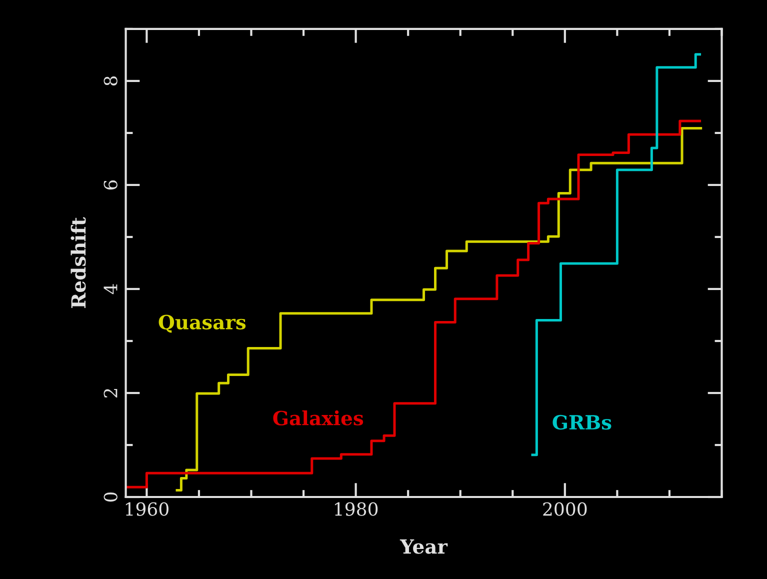  What do you see at coordinates (202, 323) in the screenshot?
I see `series-label: Quasars` at bounding box center [202, 323].